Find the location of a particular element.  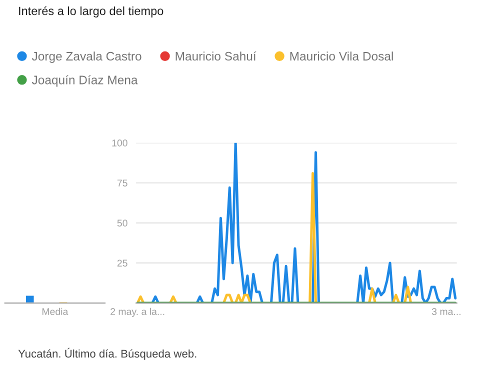

legend-label: Mauricio Sahuí is located at coordinates (216, 56).